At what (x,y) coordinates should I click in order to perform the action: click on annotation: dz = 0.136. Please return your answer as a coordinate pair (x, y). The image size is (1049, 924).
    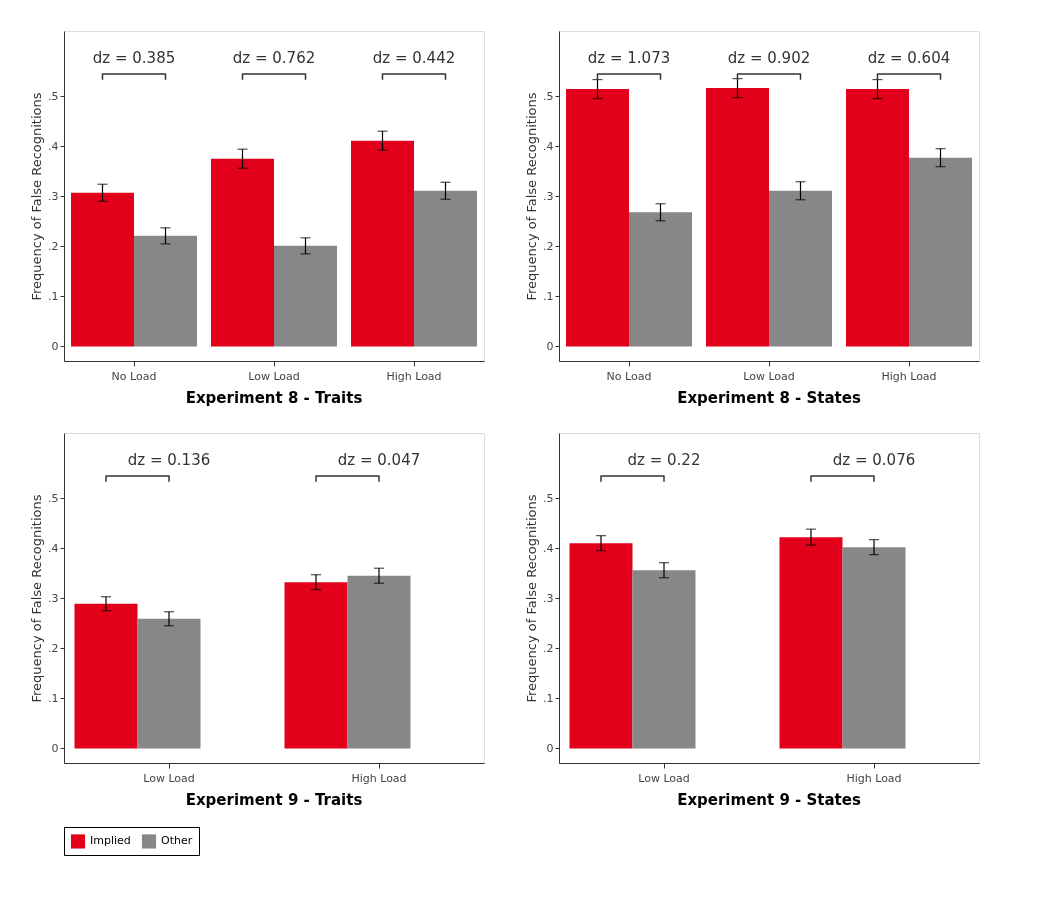
    Looking at the image, I should click on (169, 459).